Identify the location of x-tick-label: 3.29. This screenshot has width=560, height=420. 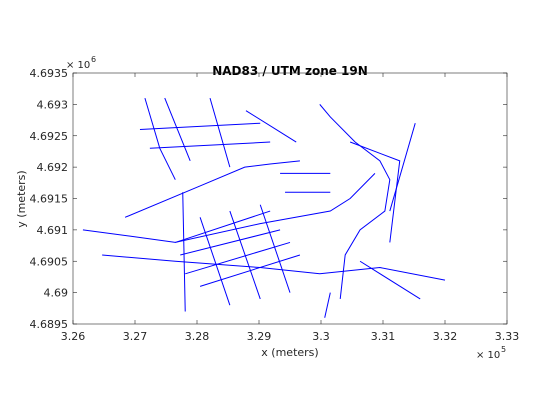
(259, 336).